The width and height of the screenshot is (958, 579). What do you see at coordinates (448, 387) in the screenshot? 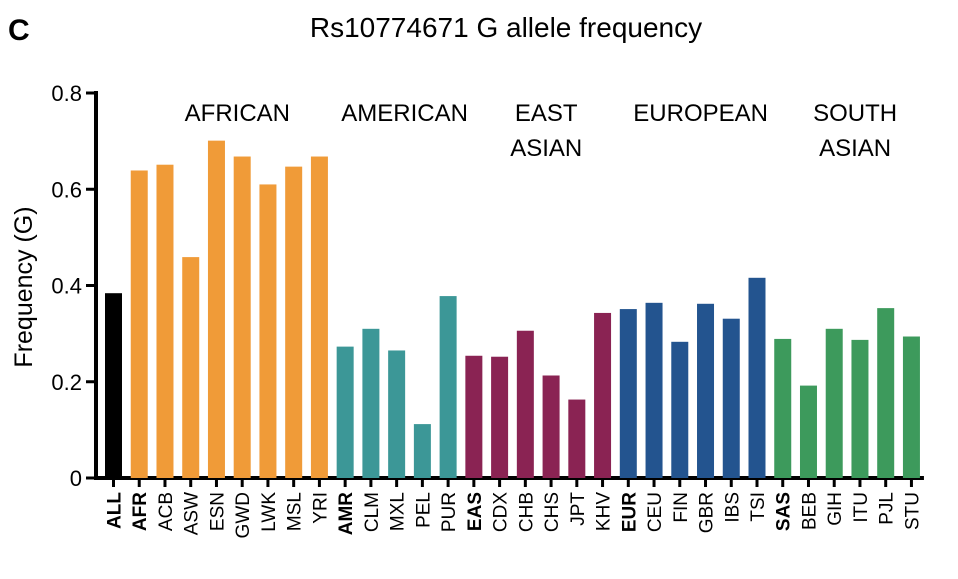
I see `bar-pur` at bounding box center [448, 387].